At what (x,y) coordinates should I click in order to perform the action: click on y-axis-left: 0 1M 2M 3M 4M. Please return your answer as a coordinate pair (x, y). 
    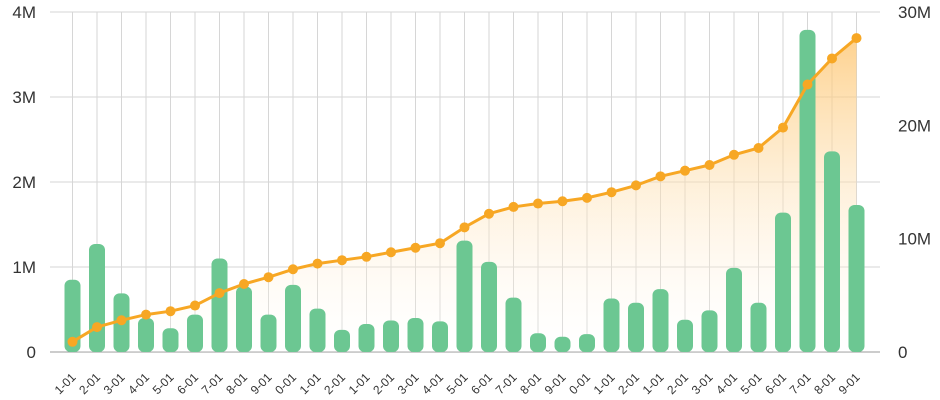
    Looking at the image, I should click on (24, 182).